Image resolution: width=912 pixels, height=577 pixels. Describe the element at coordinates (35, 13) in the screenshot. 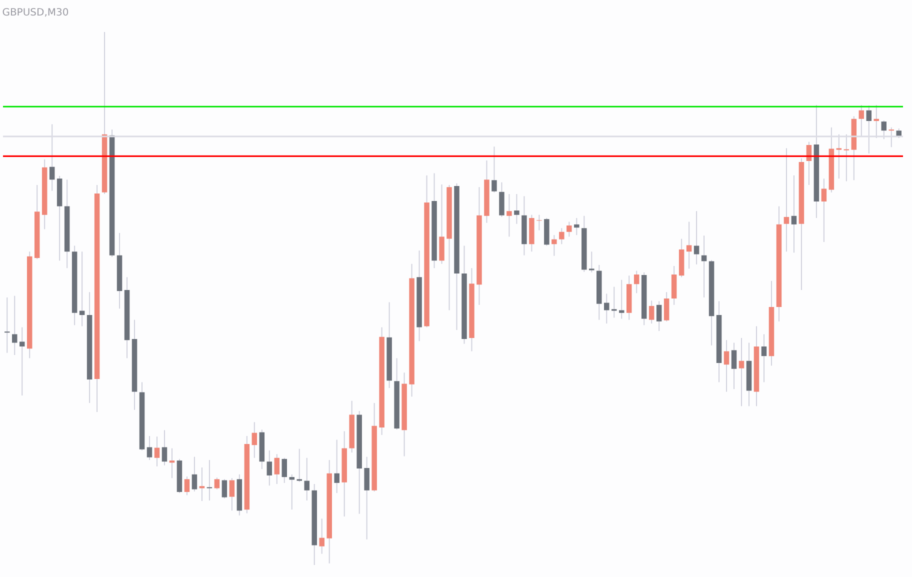

I see `chart-title: GBPUSD,M30` at that location.